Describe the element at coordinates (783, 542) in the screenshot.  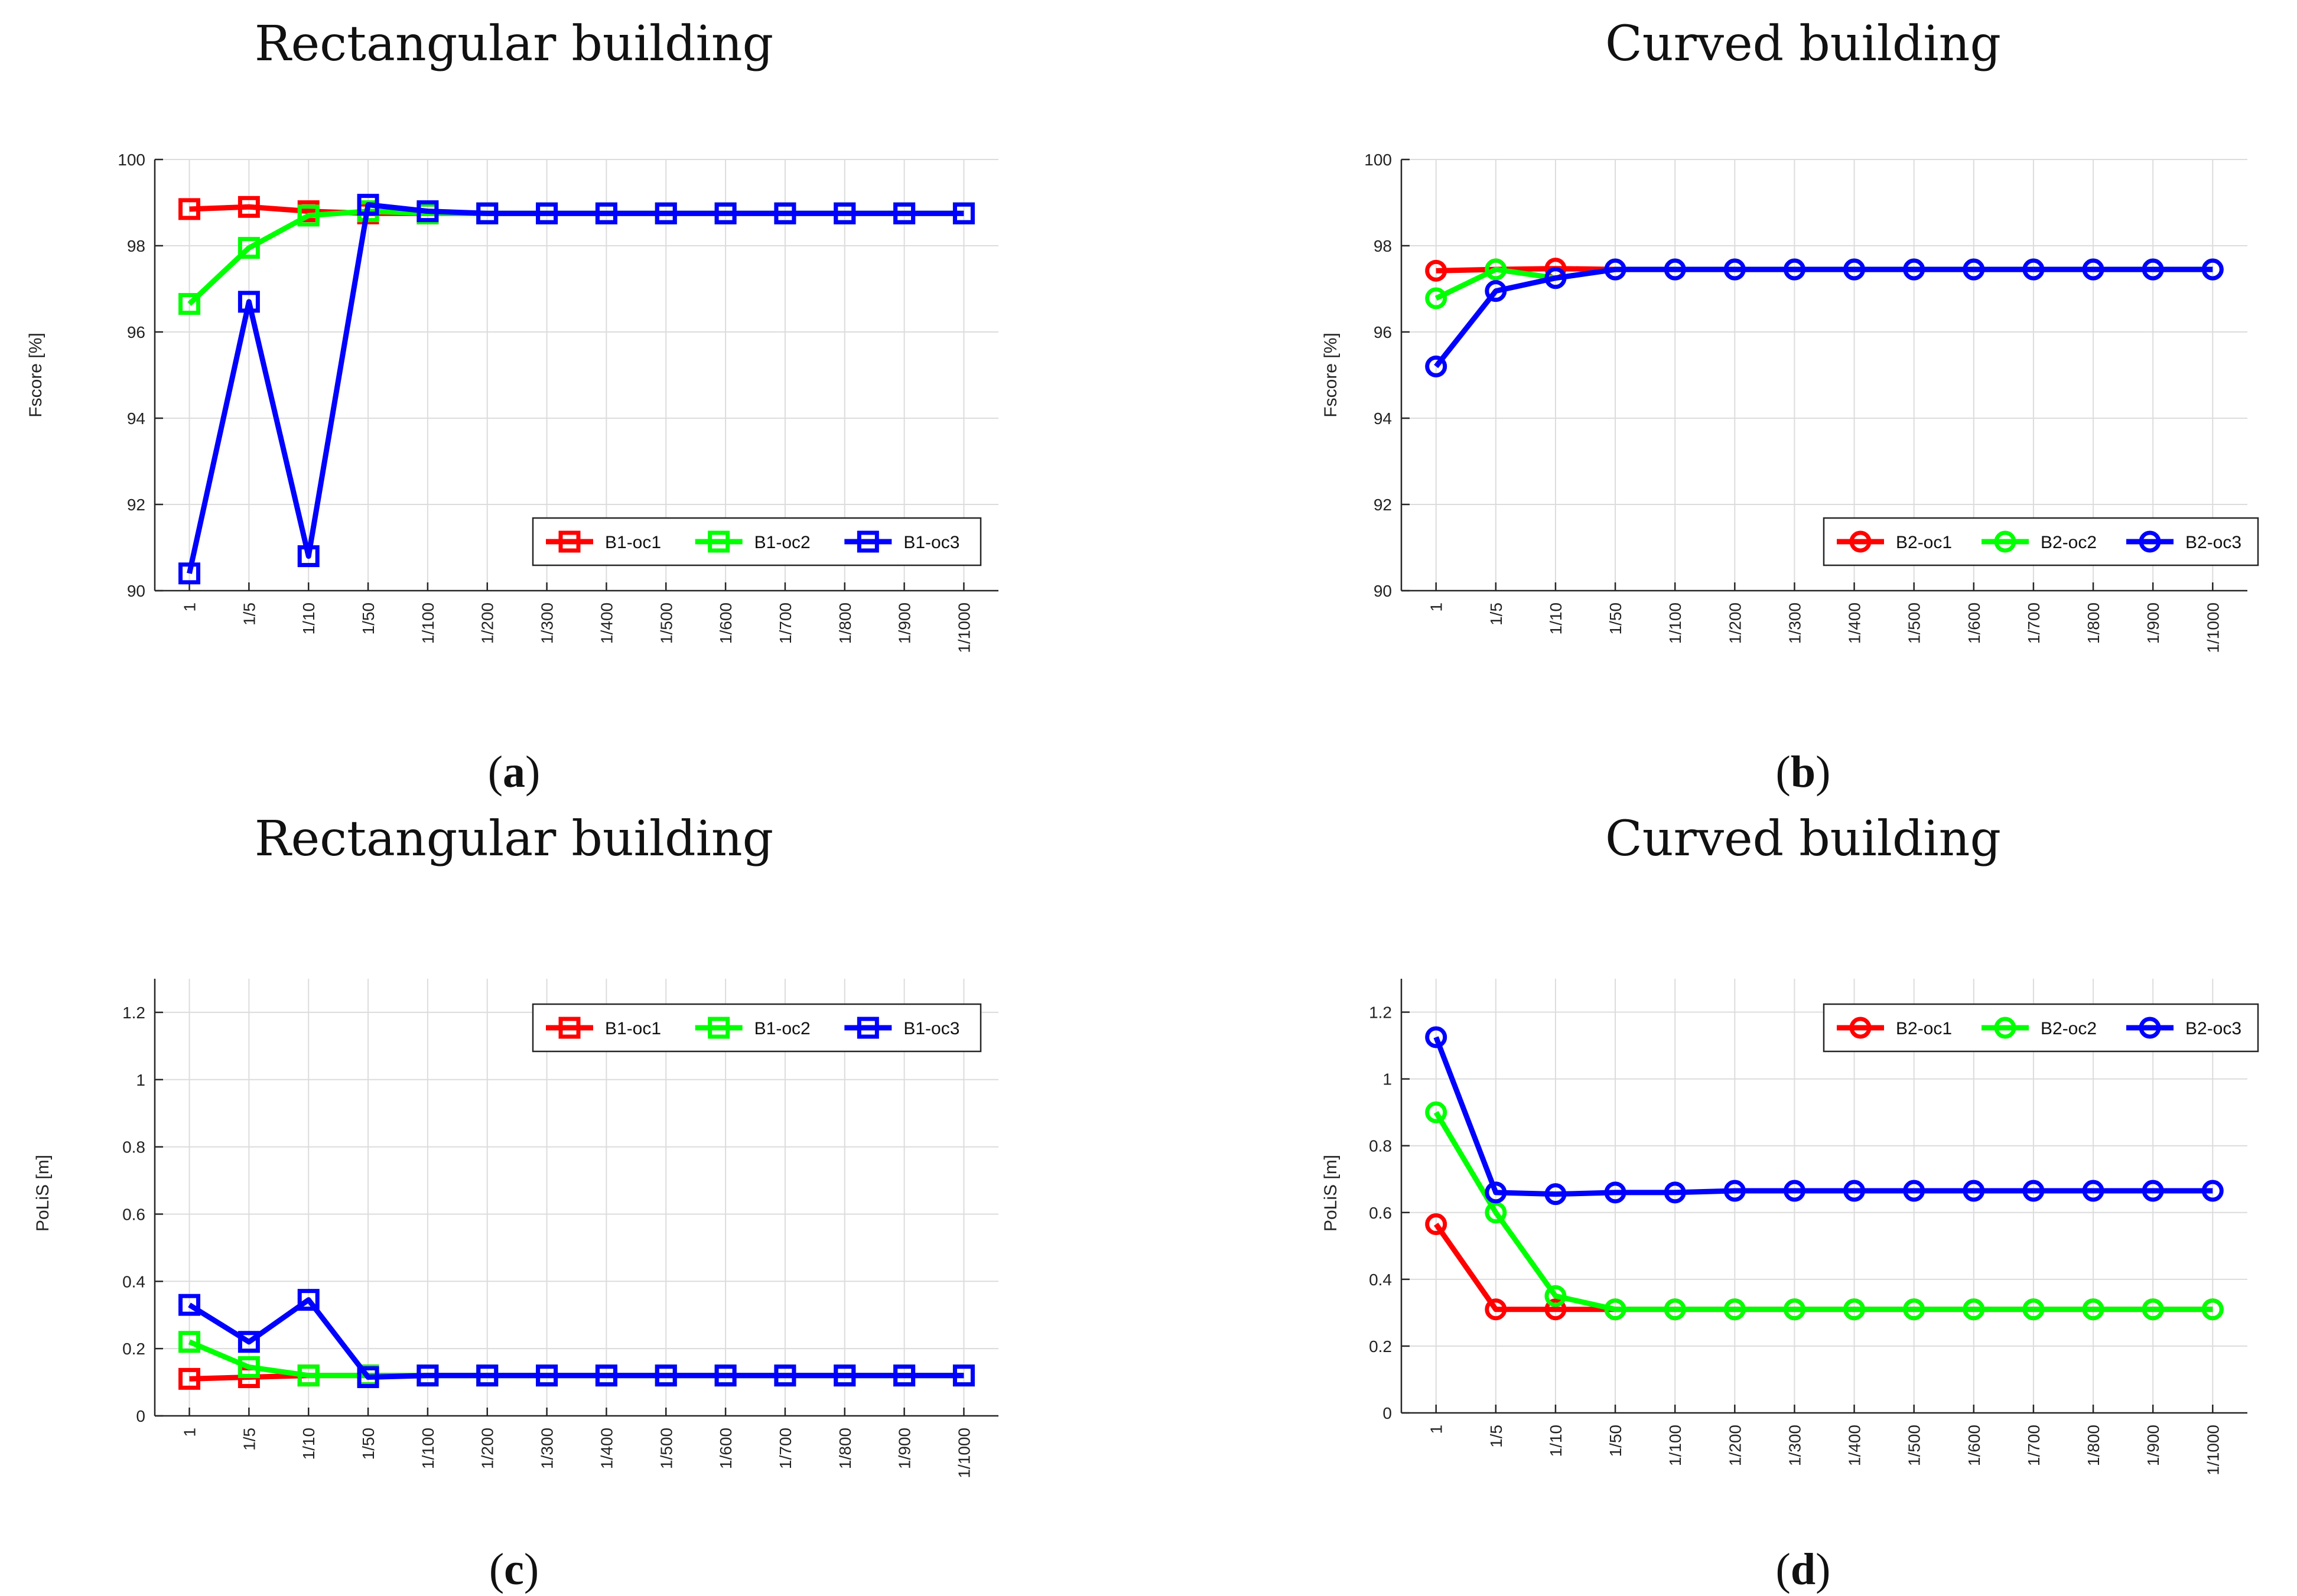
I see `legend-label: B1-oc2` at that location.